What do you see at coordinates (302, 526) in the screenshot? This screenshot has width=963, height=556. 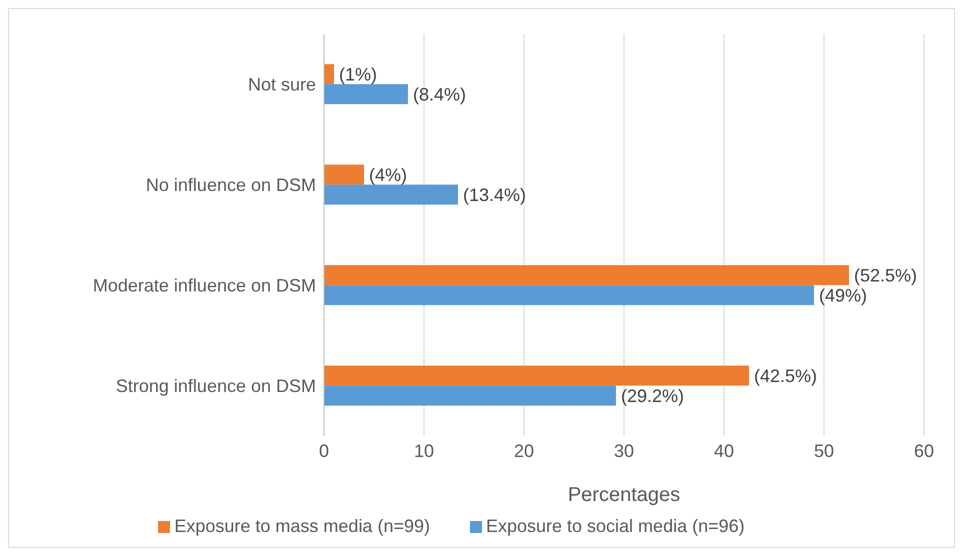 I see `legend-label: Exposure to mass media (n=99)` at bounding box center [302, 526].